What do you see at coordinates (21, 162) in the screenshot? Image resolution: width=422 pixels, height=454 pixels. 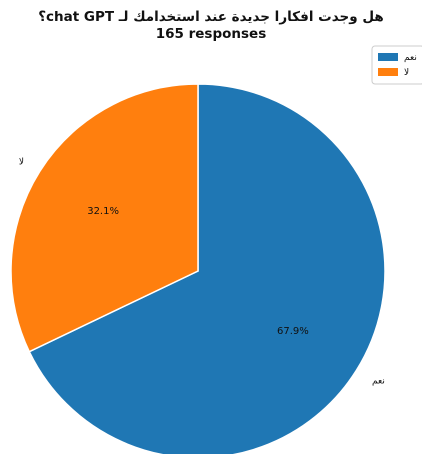 I see `pie-category-label-1: لا` at bounding box center [21, 162].